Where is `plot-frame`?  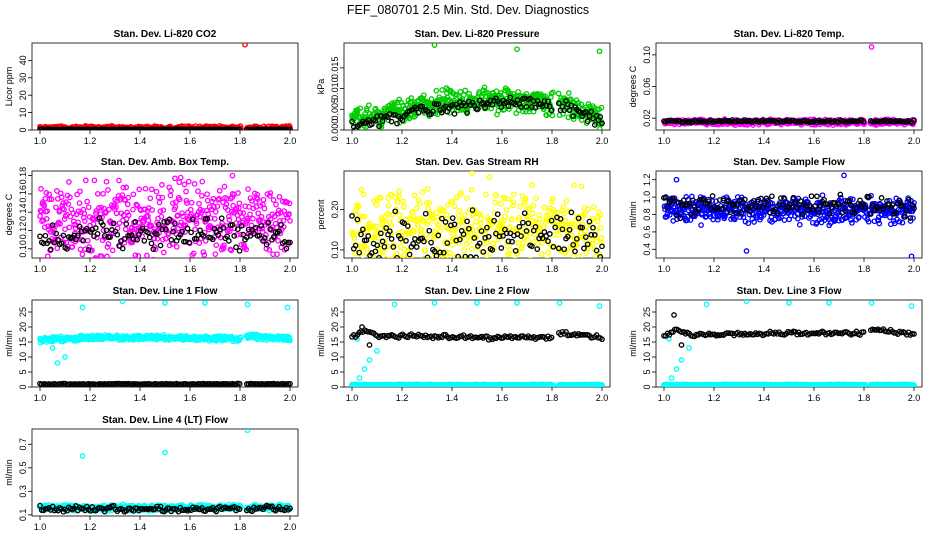
plot-frame is located at coordinates (165, 86).